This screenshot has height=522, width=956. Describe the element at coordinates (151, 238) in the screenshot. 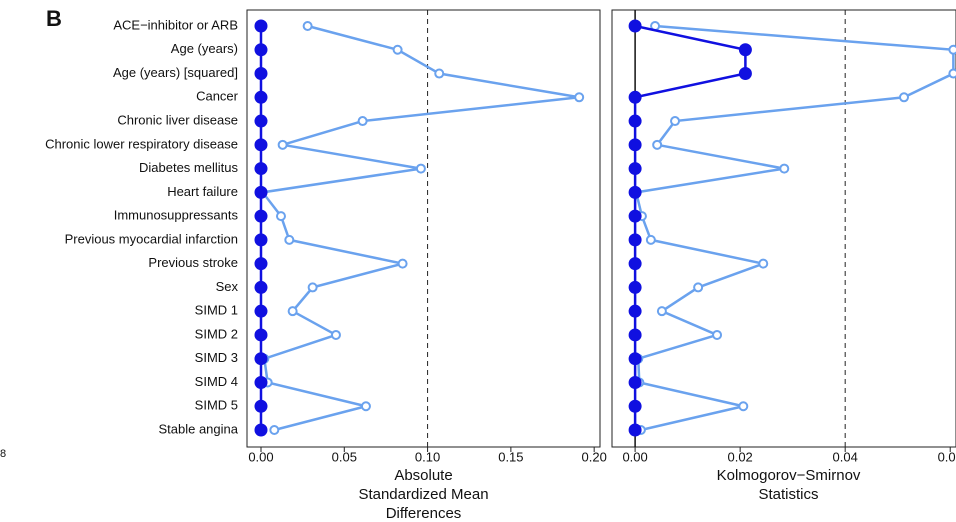

I see `y-tick-label: Previous myocardial infarction` at that location.